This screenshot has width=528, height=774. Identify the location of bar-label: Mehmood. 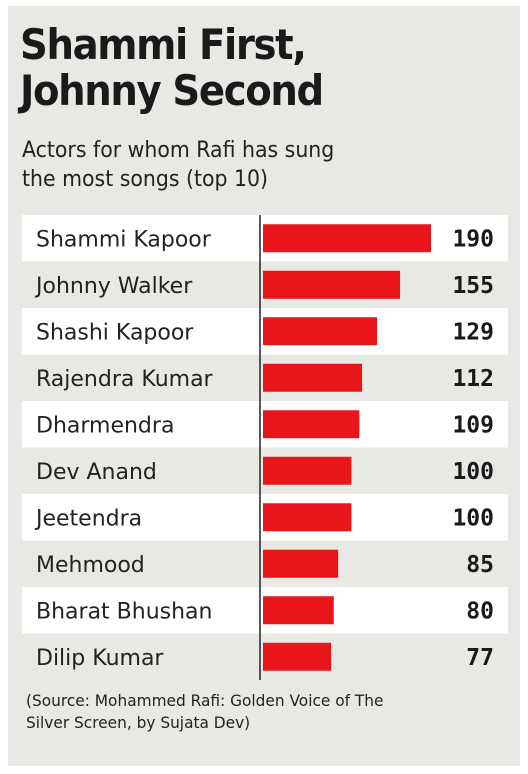
(90, 565).